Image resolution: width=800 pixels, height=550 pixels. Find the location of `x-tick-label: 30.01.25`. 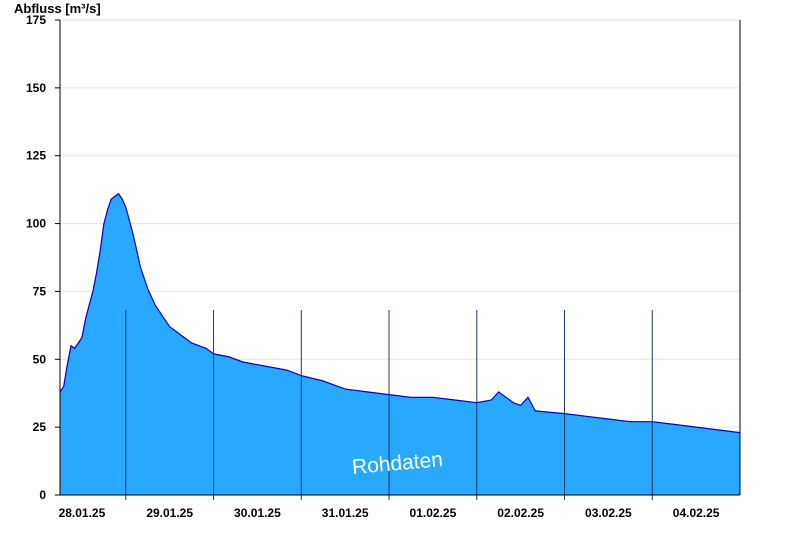

x-tick-label: 30.01.25 is located at coordinates (257, 513).